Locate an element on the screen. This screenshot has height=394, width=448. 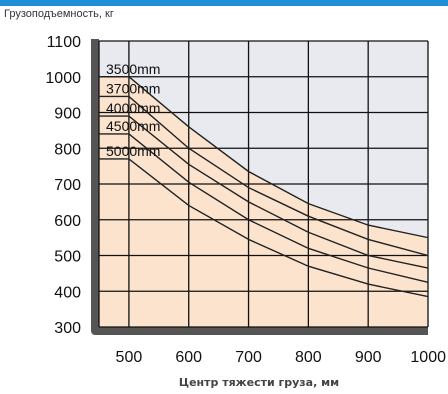
series-label: 5000mm is located at coordinates (133, 151).